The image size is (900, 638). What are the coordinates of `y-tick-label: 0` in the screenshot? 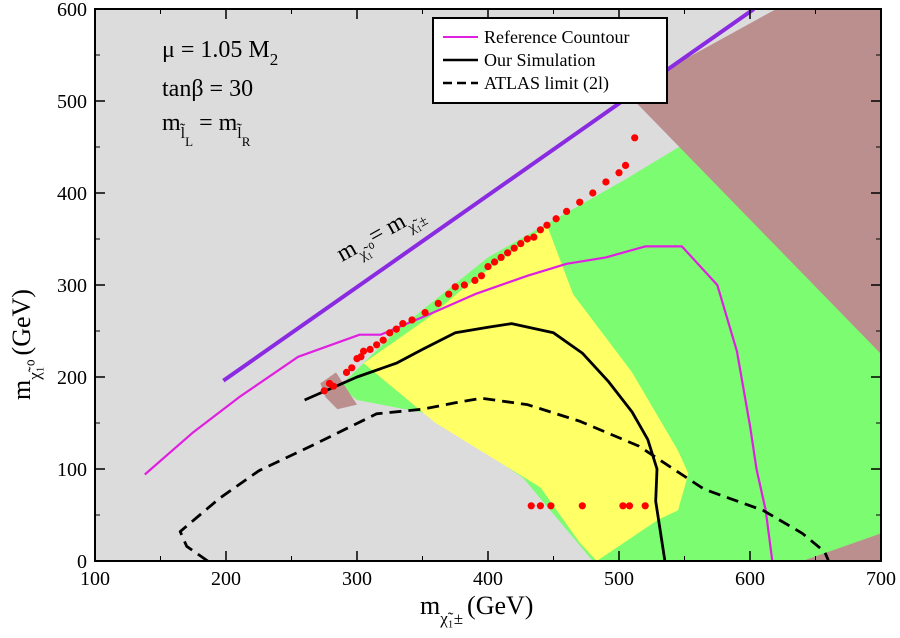 It's located at (82, 562).